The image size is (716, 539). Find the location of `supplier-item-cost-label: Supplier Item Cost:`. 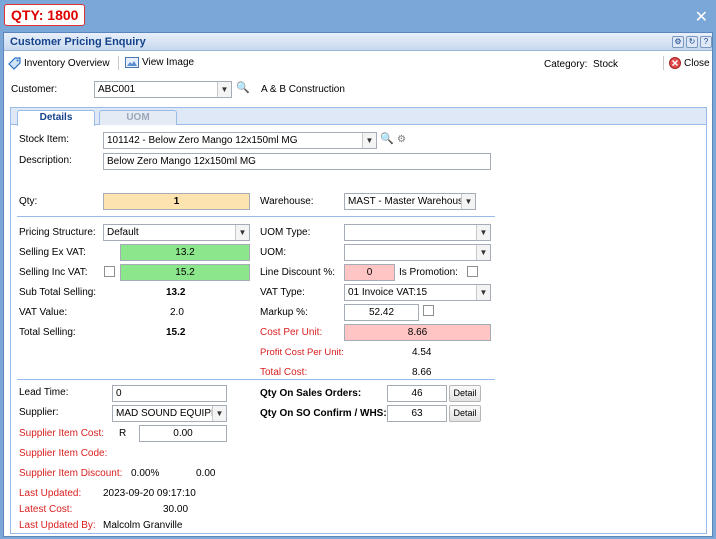

supplier-item-cost-label: Supplier Item Cost: is located at coordinates (62, 433).